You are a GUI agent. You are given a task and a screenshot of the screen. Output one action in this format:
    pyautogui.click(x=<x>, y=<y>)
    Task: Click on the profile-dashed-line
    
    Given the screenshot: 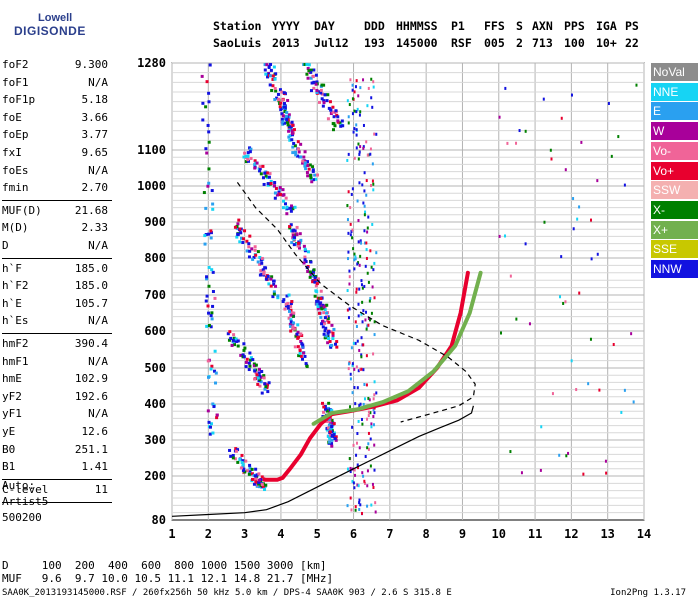 What is the action you would take?
    pyautogui.click(x=356, y=302)
    